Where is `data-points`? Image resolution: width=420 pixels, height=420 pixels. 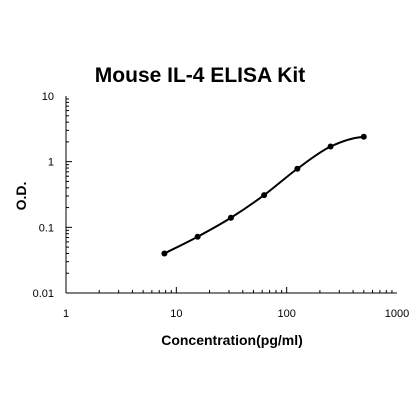
data-points is located at coordinates (264, 195).